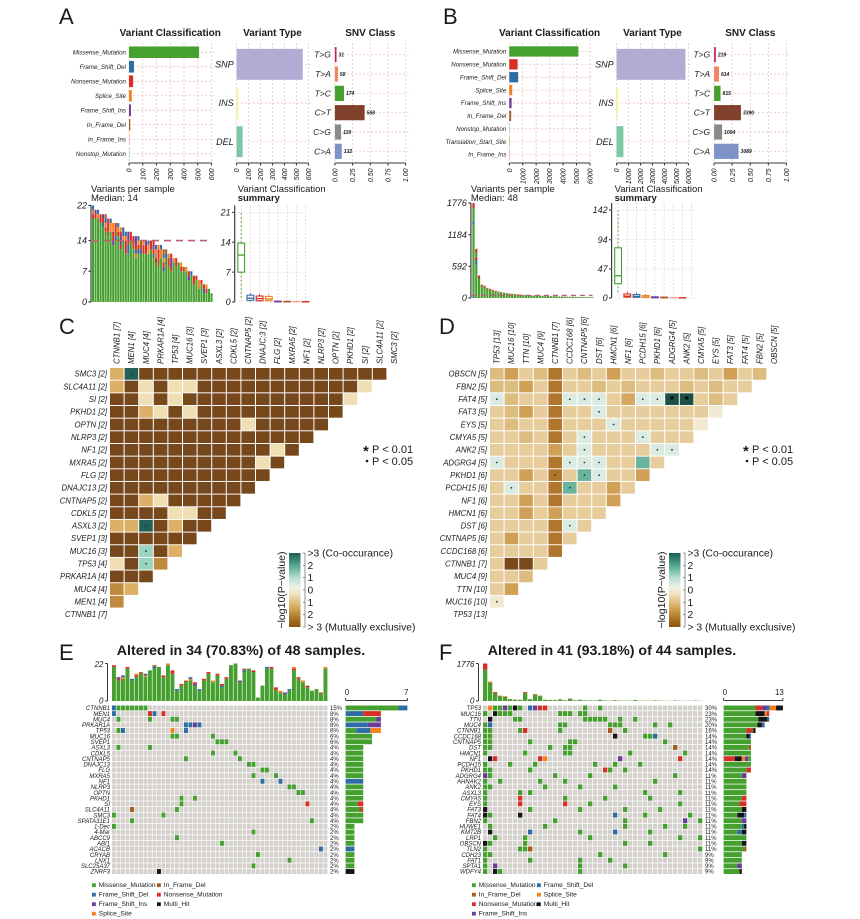 This screenshot has height=919, width=860. I want to click on svg-text: CMYA5 [5], so click(701, 345).